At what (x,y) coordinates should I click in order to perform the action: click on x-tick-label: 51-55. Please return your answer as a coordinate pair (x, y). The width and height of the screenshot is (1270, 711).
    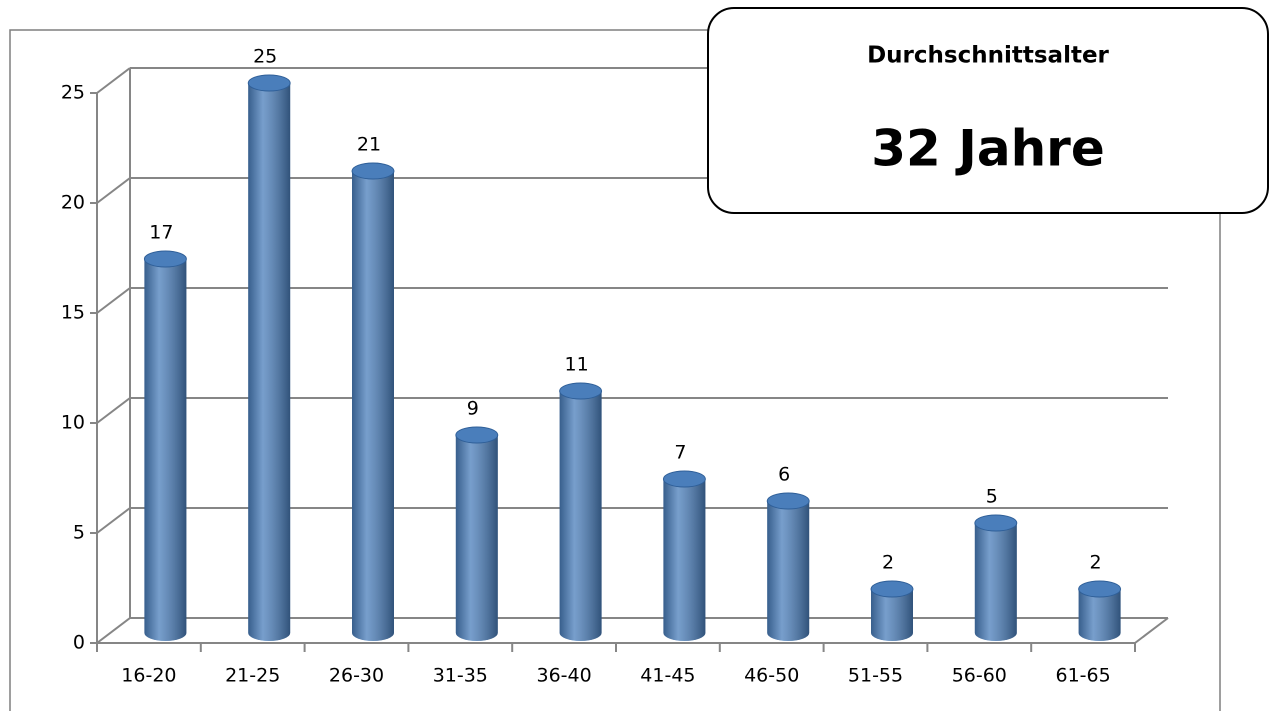
    Looking at the image, I should click on (875, 676).